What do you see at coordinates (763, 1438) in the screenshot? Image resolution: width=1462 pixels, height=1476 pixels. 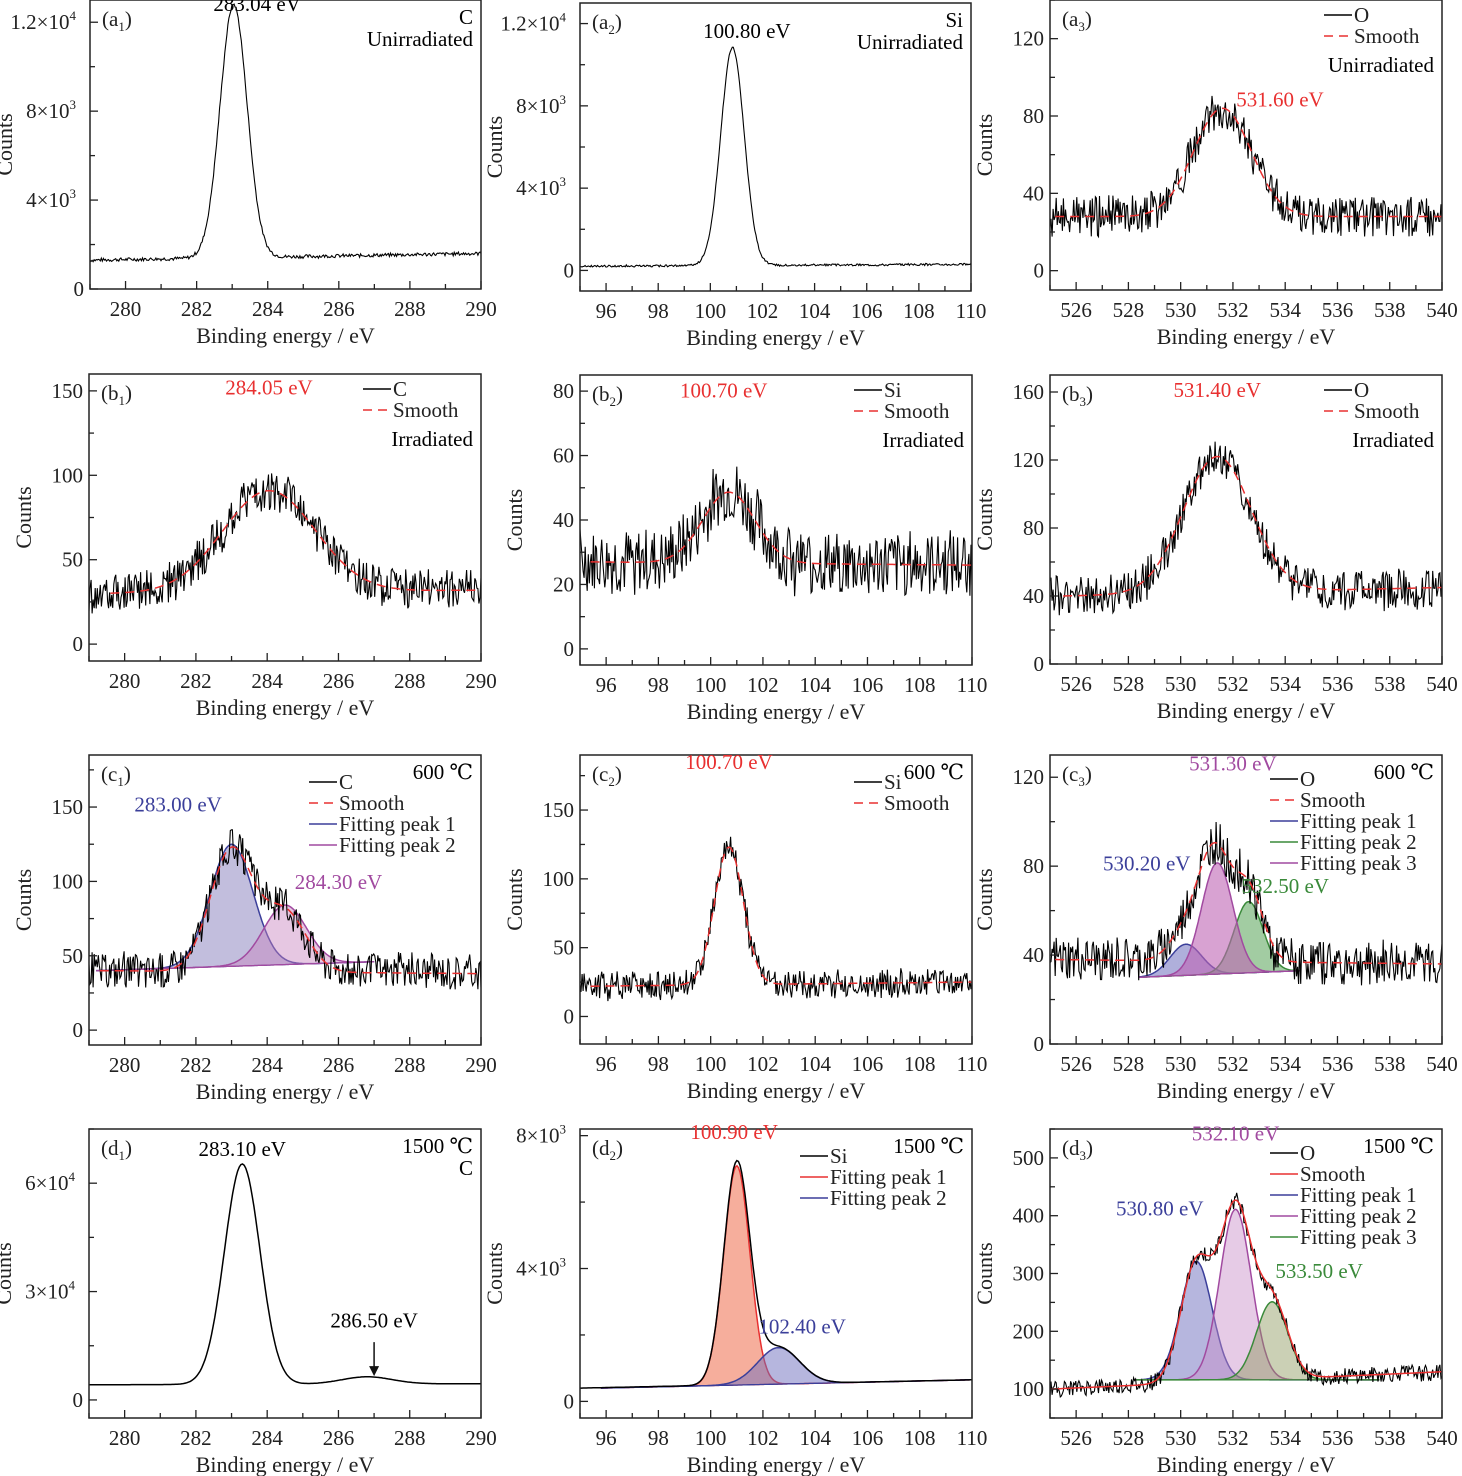 I see `x-tick-label-d2: 102` at bounding box center [763, 1438].